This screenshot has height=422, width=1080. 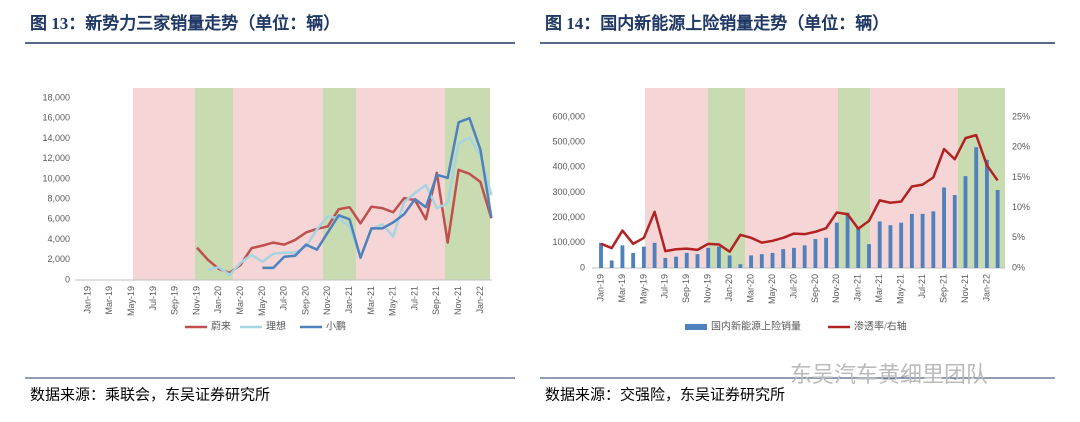 I want to click on chart-title: 图 13：新势力三家销量走势（单位：辆）, so click(x=185, y=23).